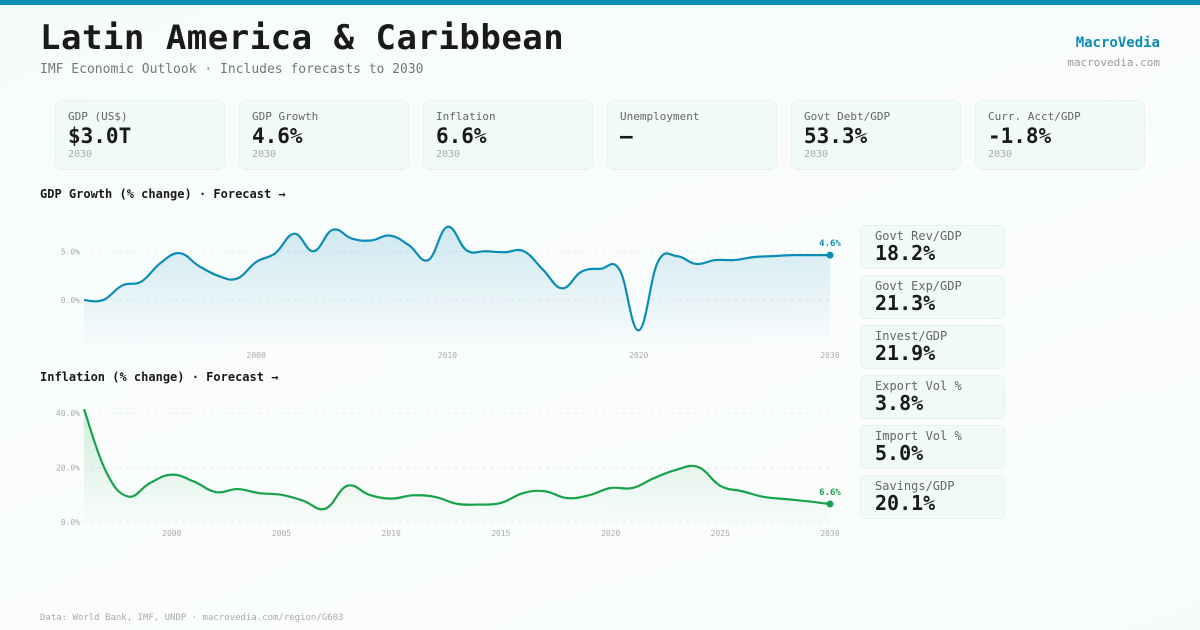 The height and width of the screenshot is (630, 1200). Describe the element at coordinates (692, 135) in the screenshot. I see `kpi-card-unemployment: Unemployment —` at that location.